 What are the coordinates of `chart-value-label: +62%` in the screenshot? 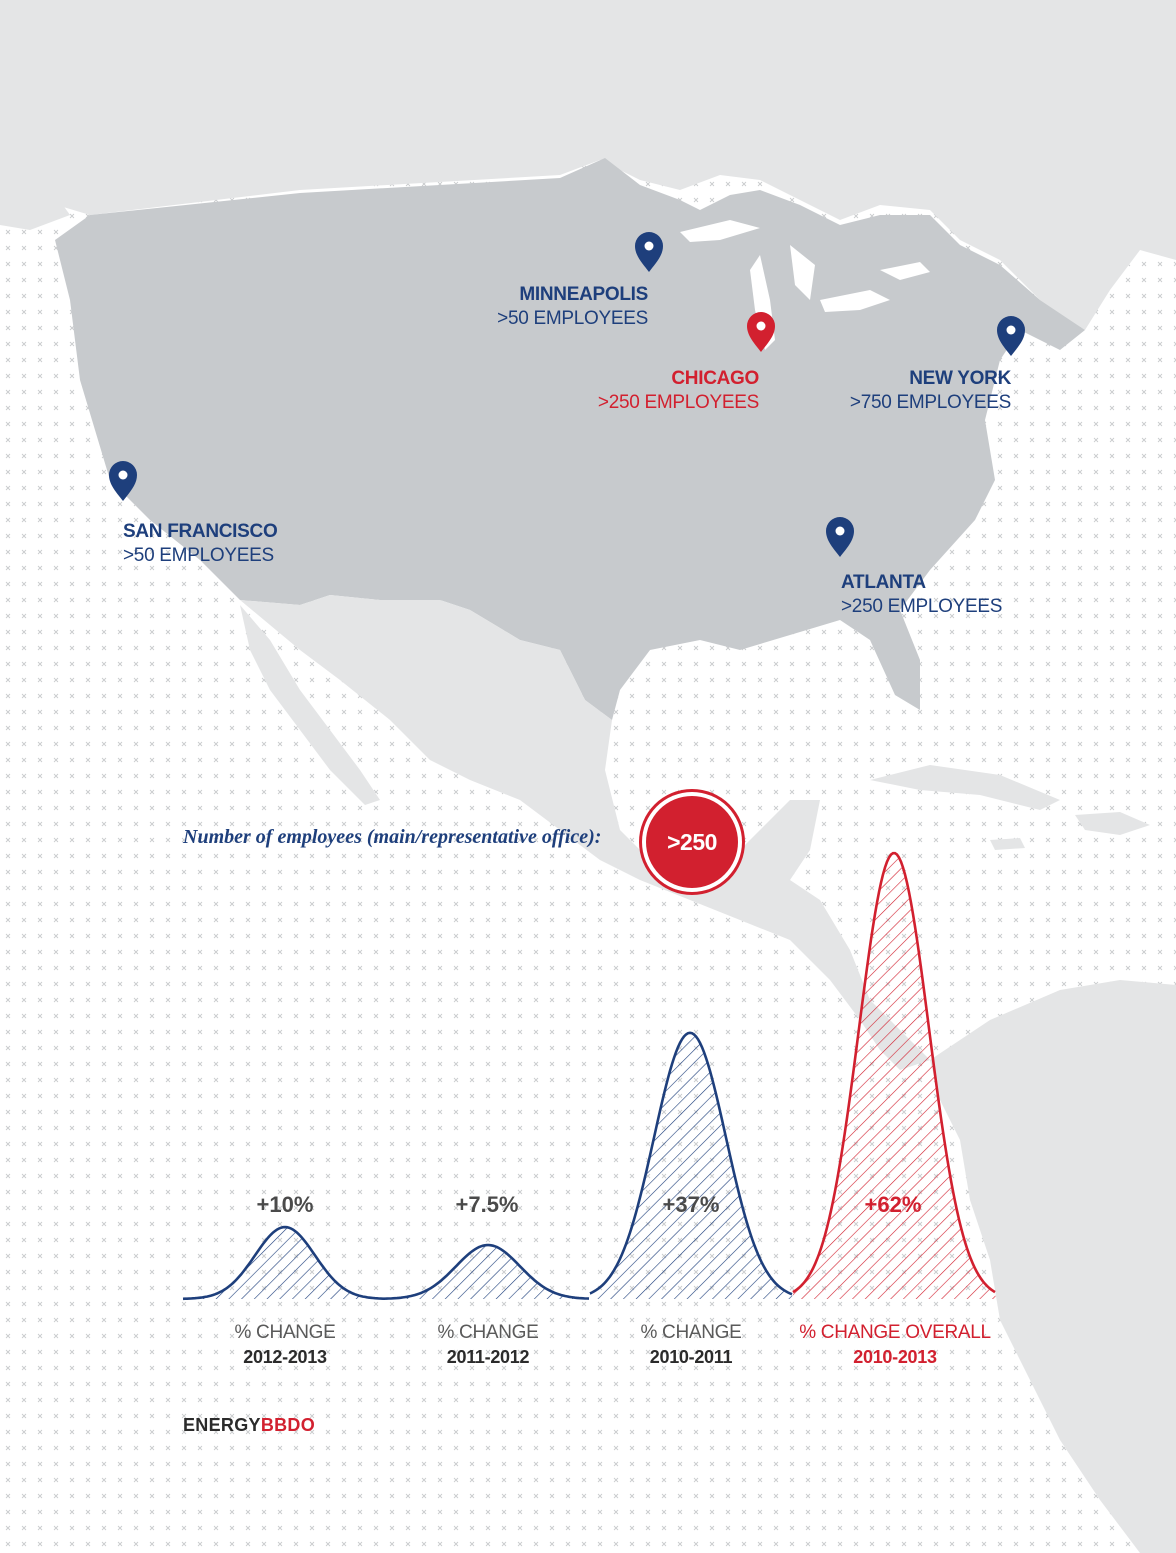 It's located at (893, 1204).